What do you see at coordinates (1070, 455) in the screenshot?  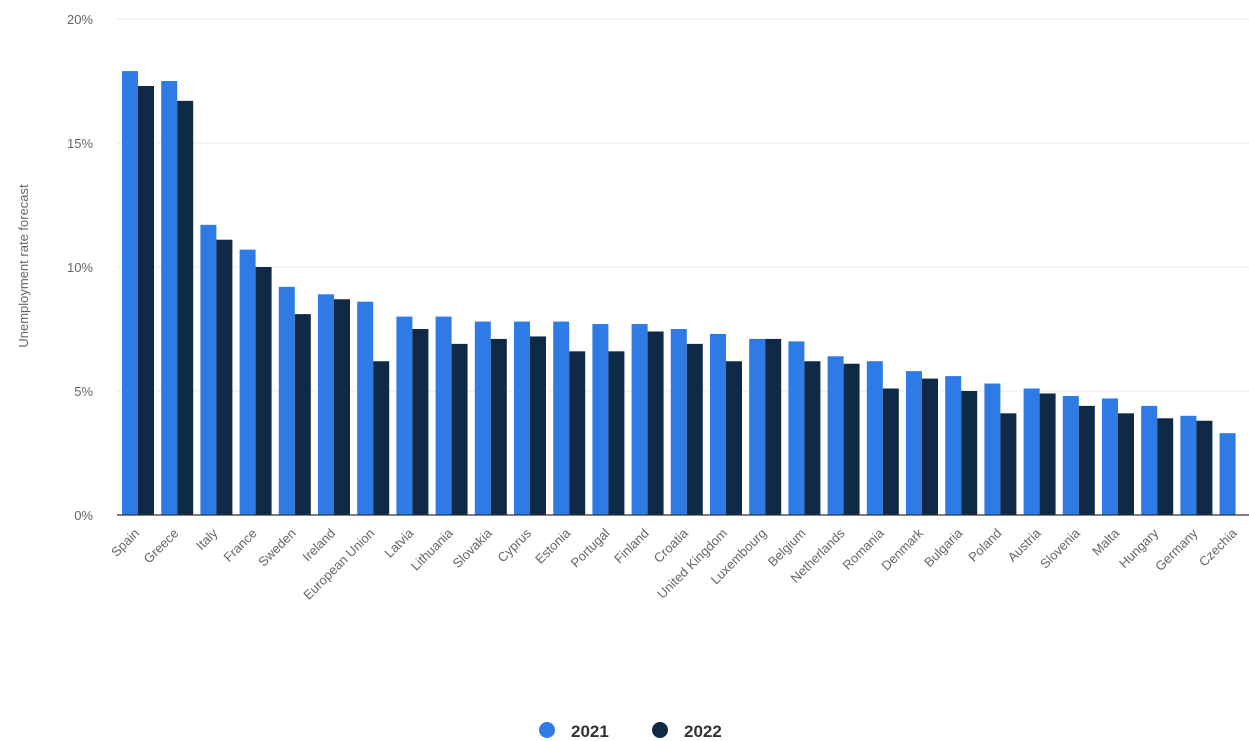 I see `bar-2021-slovenia` at bounding box center [1070, 455].